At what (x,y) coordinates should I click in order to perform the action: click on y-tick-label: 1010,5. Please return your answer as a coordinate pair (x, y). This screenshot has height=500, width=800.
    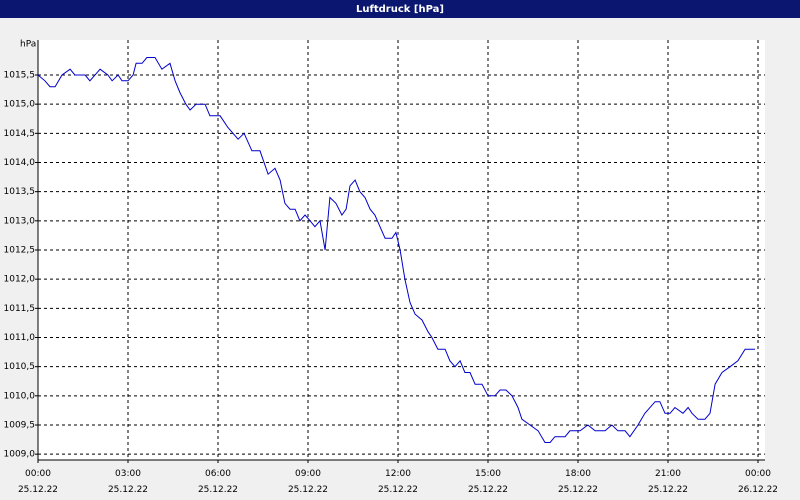
    Looking at the image, I should click on (20, 367).